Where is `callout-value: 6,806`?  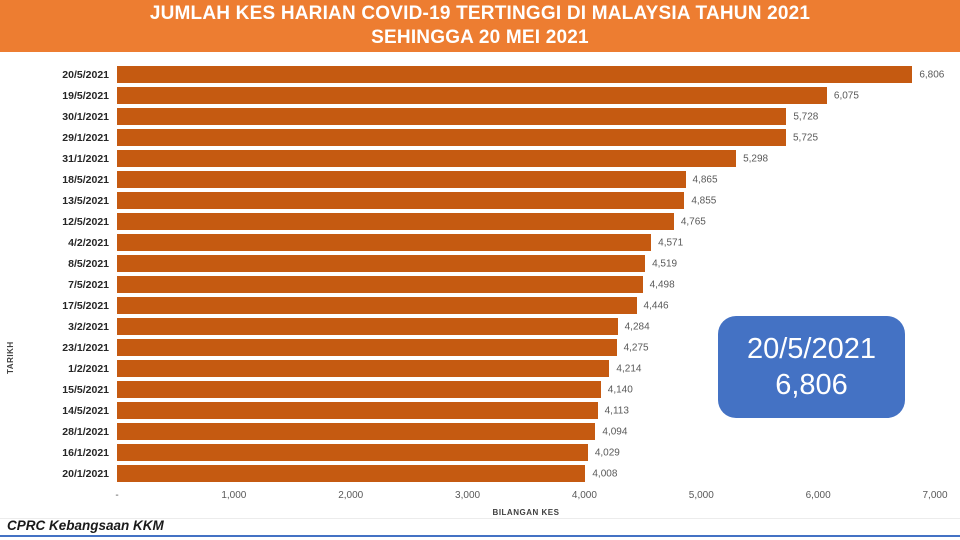 callout-value: 6,806 is located at coordinates (811, 385).